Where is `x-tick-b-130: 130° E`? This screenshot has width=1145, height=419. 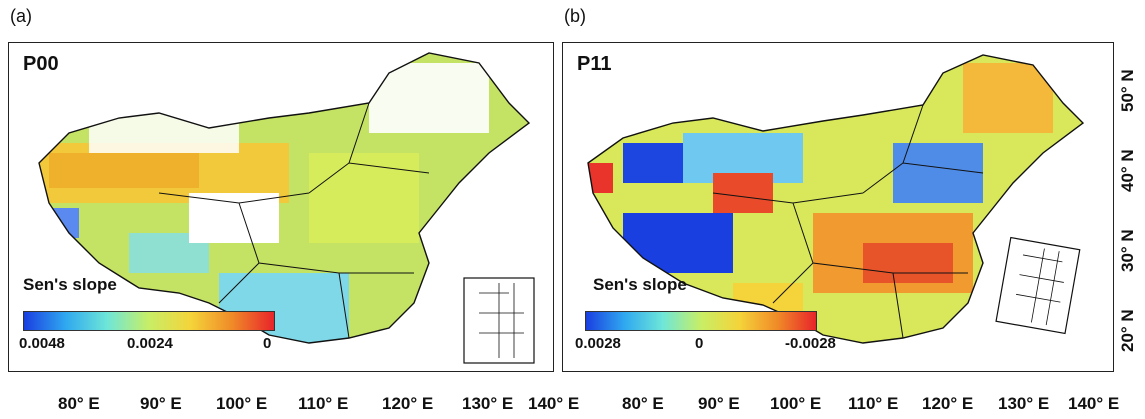
x-tick-b-130: 130° E is located at coordinates (1024, 403).